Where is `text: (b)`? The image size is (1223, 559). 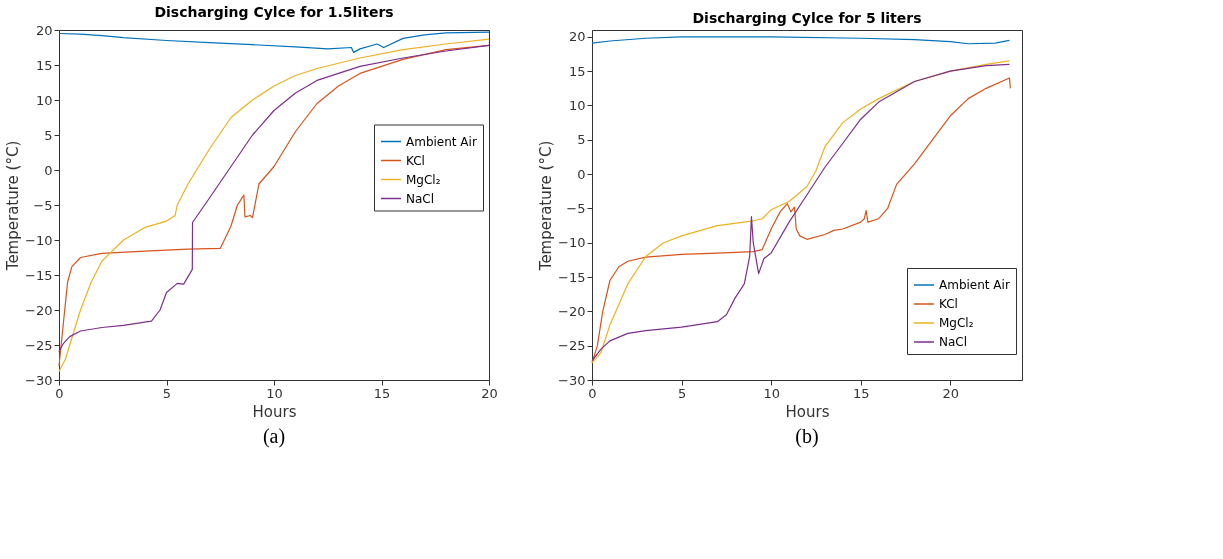
text: (b) is located at coordinates (807, 436).